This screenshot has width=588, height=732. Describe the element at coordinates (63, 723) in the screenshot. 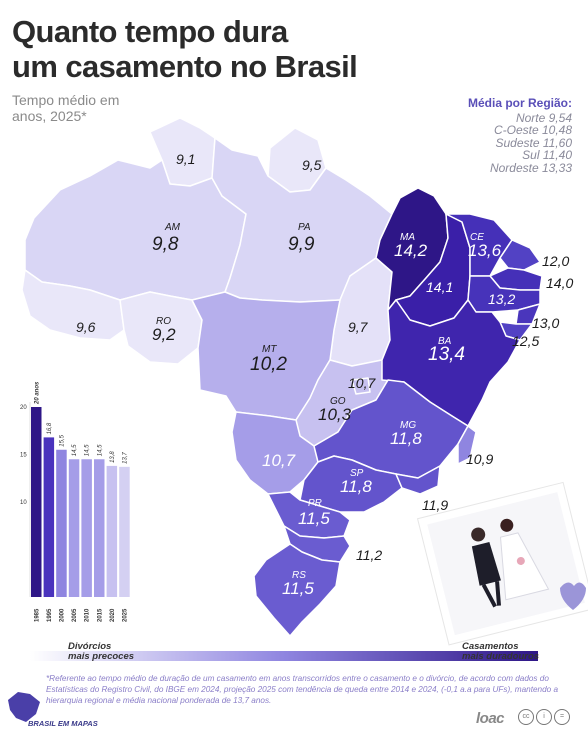

I see `brand-name: BRASIL EM MAPAS` at that location.